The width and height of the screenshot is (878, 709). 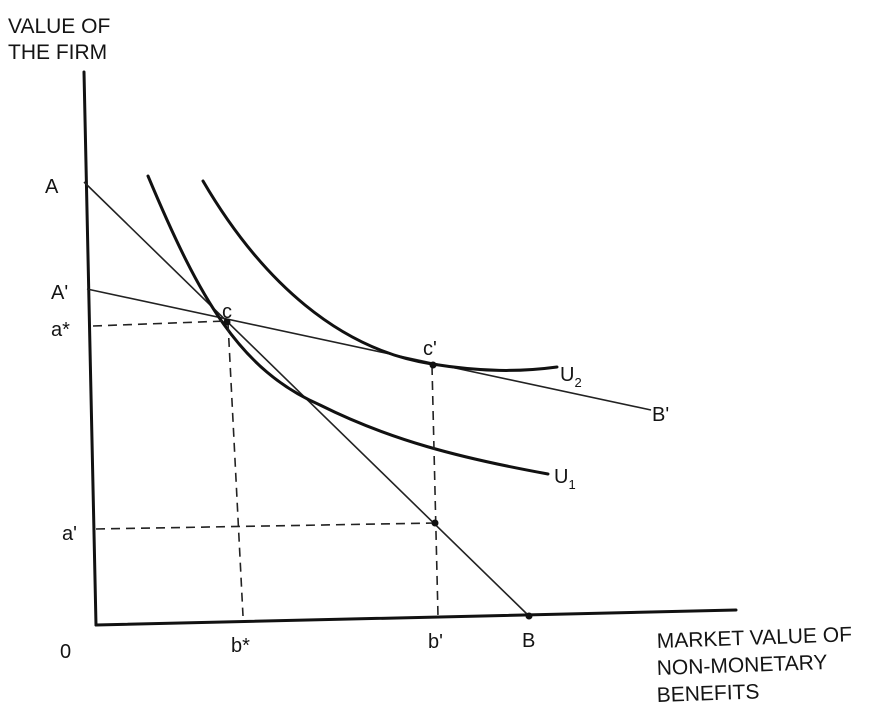 What do you see at coordinates (59, 26) in the screenshot?
I see `y-axis-title-line1: VALUE OF` at bounding box center [59, 26].